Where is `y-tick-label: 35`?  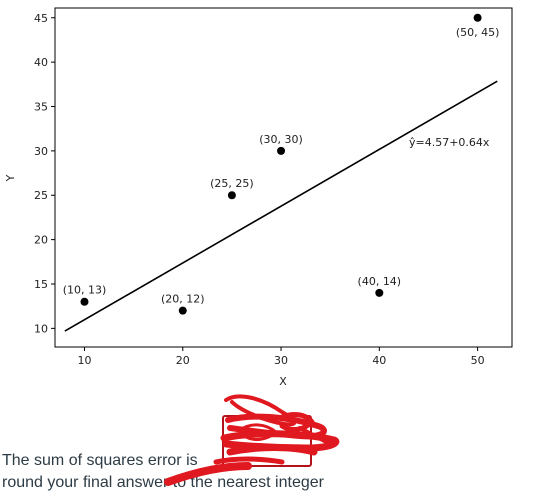
y-tick-label: 35 is located at coordinates (41, 107).